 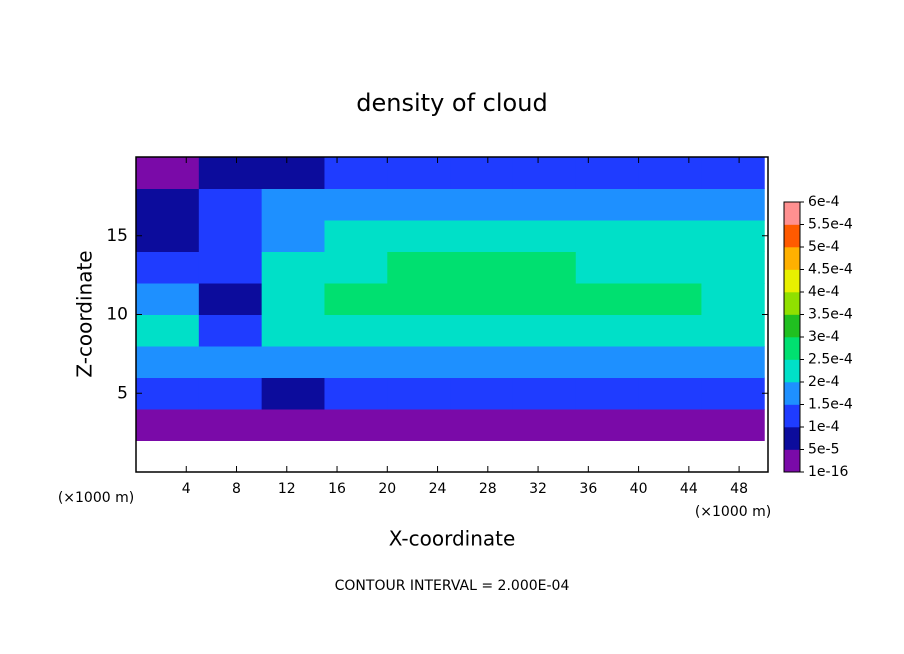 I want to click on footer-note: CONTOUR INTERVAL = 2.000E-04, so click(x=452, y=586).